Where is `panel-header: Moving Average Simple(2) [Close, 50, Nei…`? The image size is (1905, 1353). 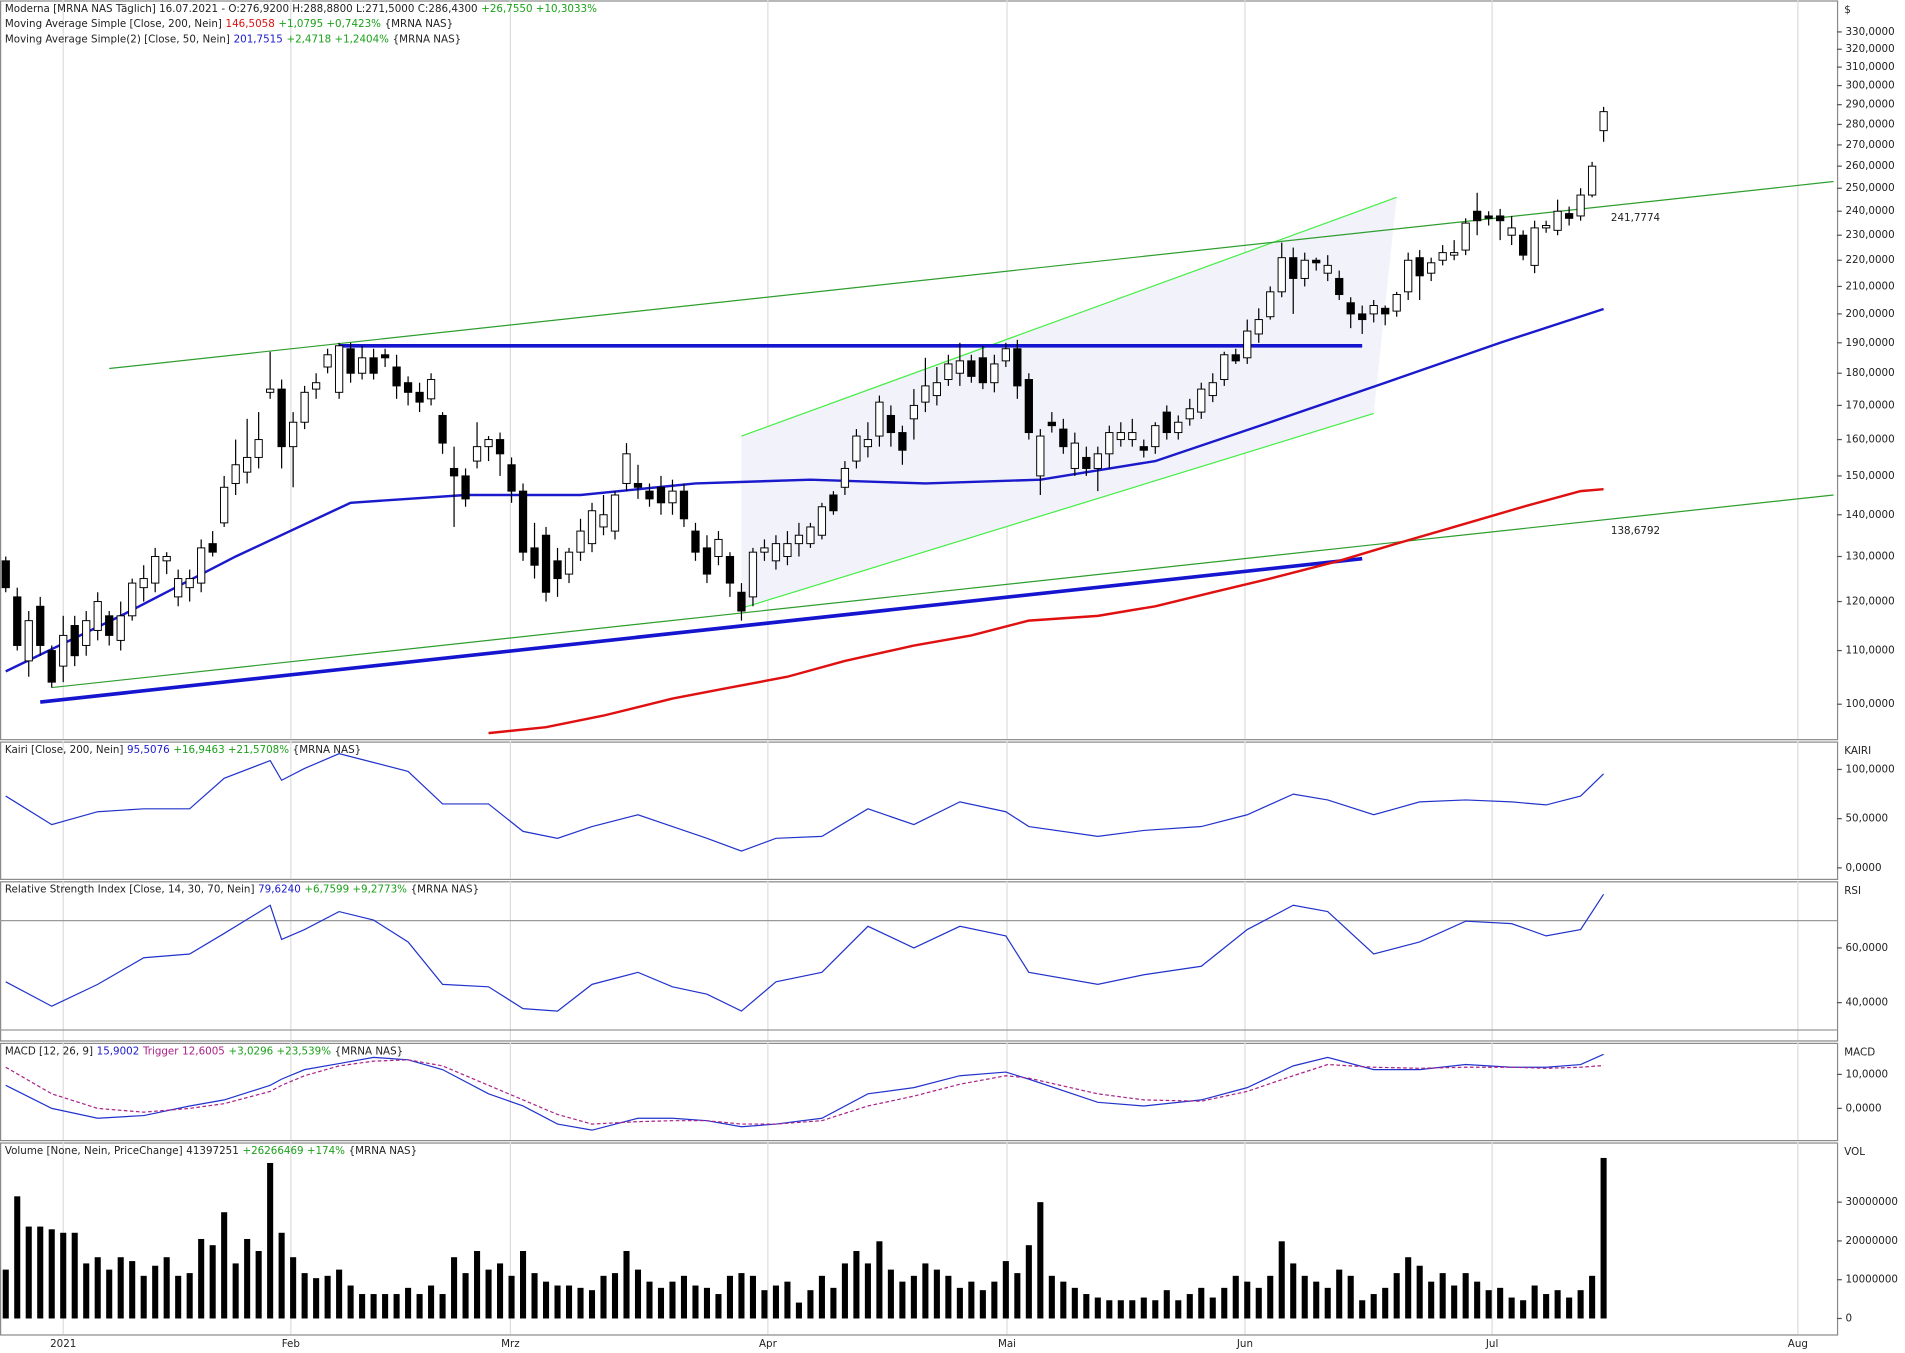
panel-header: Moving Average Simple(2) [Close, 50, Nei… is located at coordinates (233, 39).